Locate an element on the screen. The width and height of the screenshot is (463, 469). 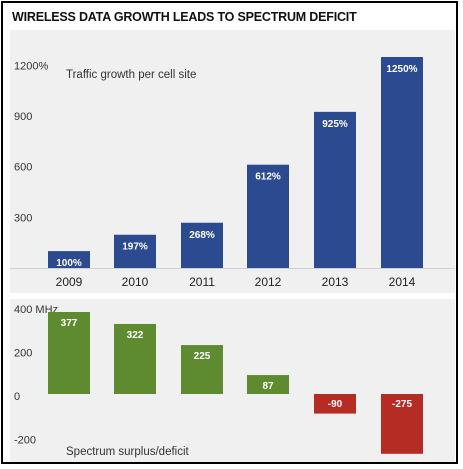
bar-value-label: 612% is located at coordinates (268, 177).